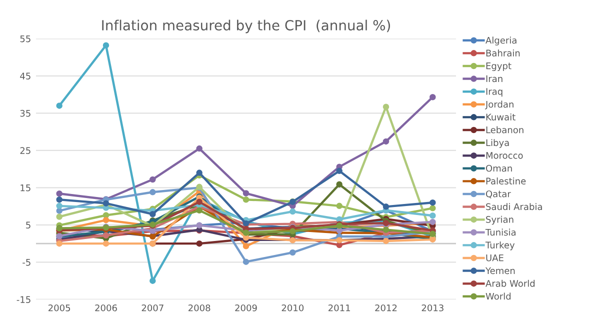  What do you see at coordinates (293, 308) in the screenshot?
I see `x-tick-label: 2010` at bounding box center [293, 308].